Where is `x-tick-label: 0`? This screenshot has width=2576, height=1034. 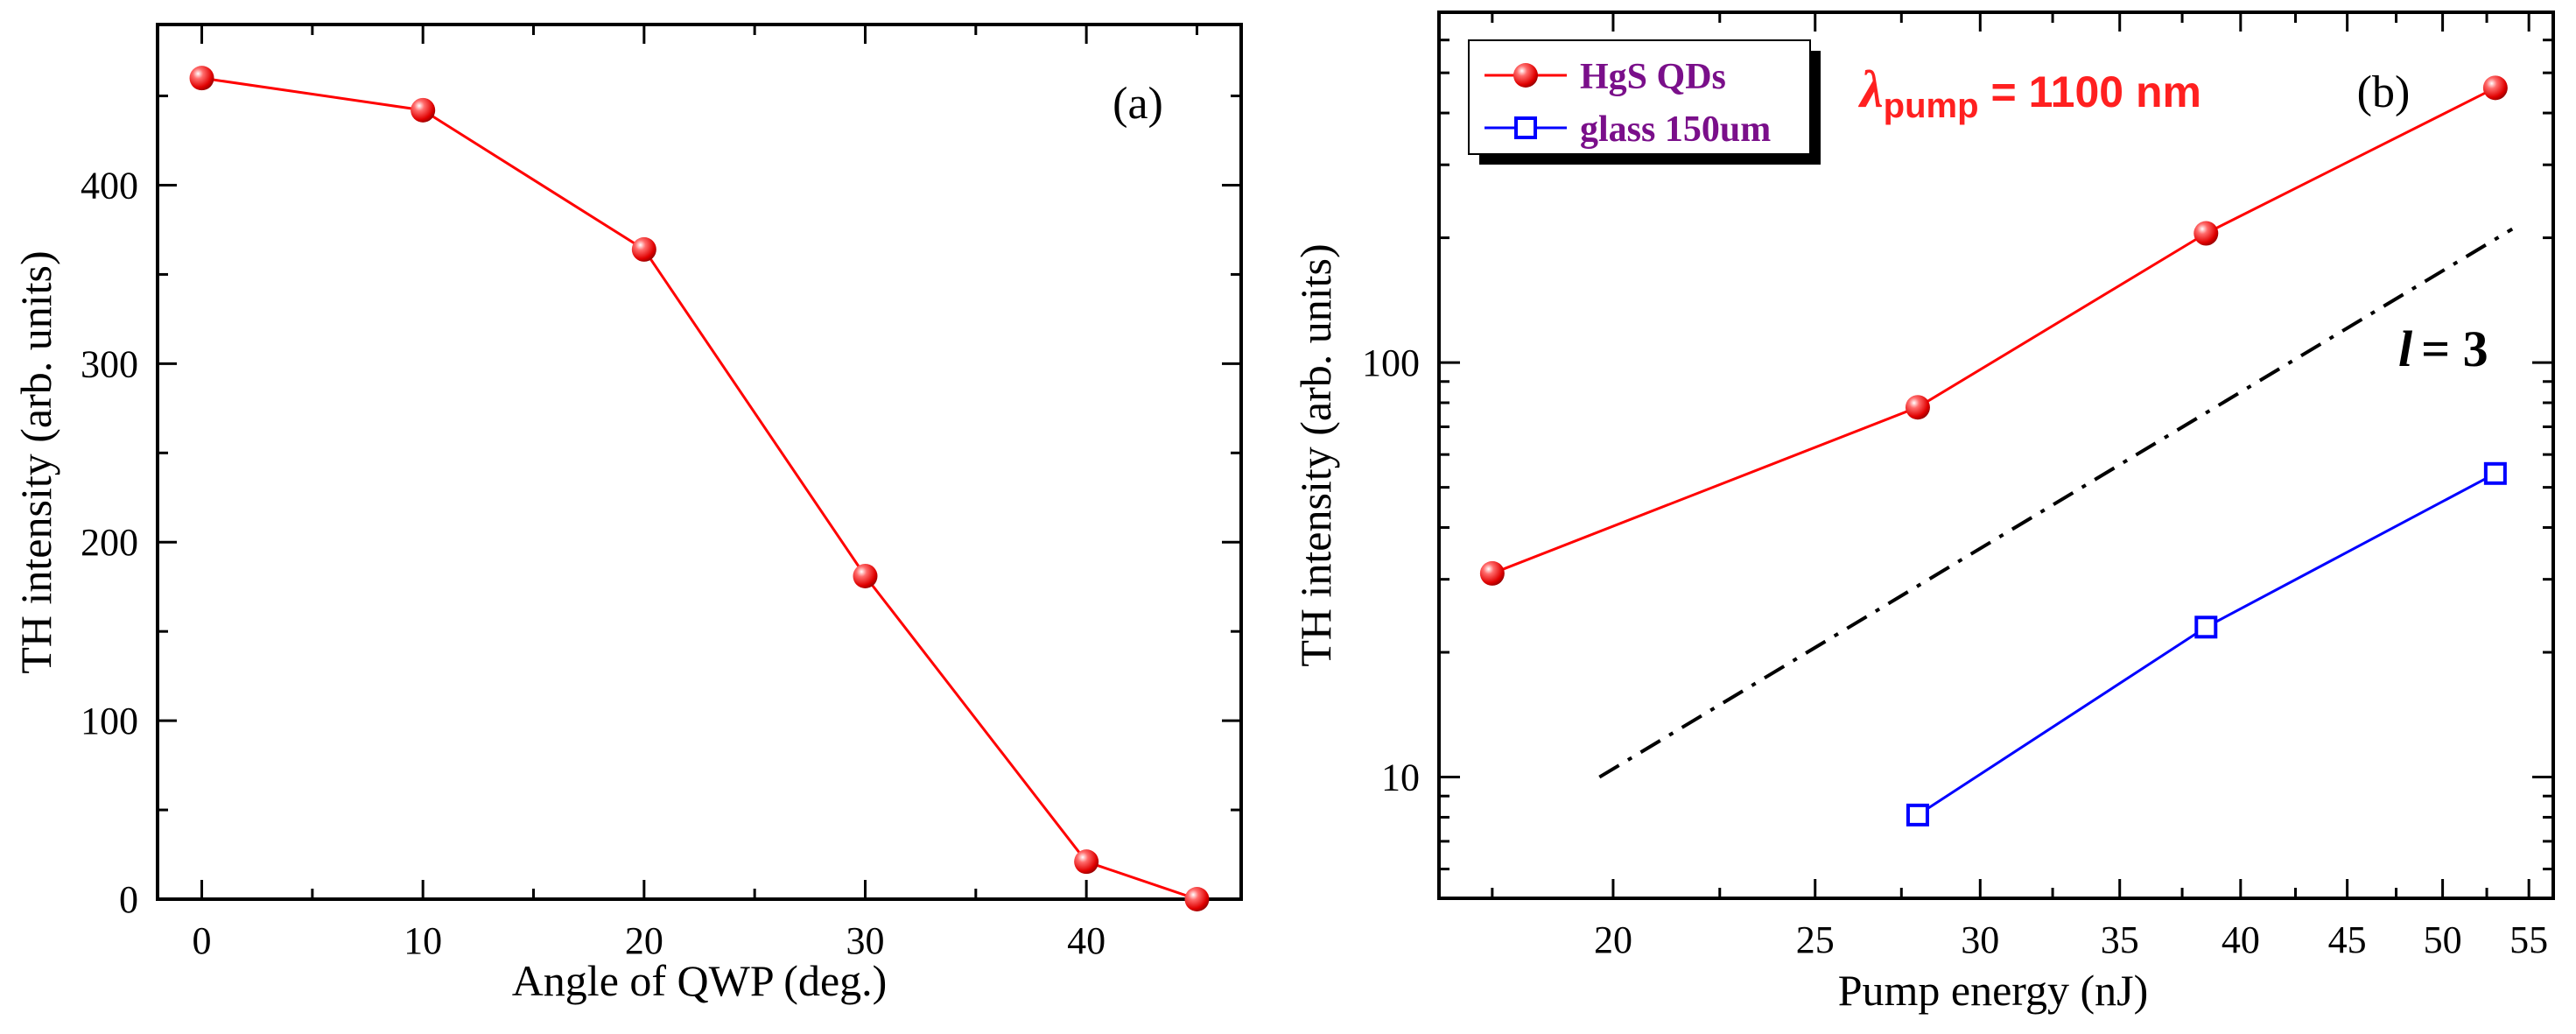 x-tick-label: 0 is located at coordinates (203, 940).